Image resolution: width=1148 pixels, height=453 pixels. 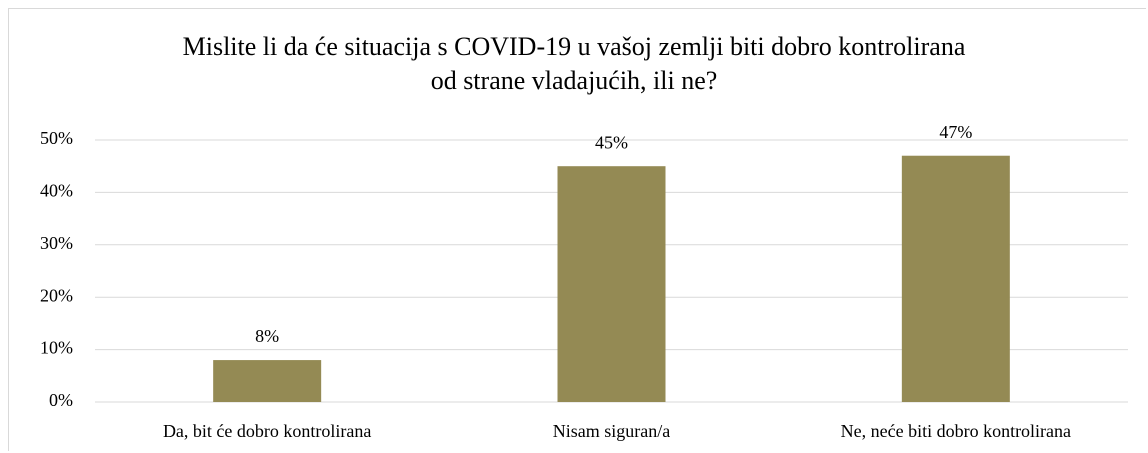 I want to click on y-tick-label: 20%, so click(x=56, y=295).